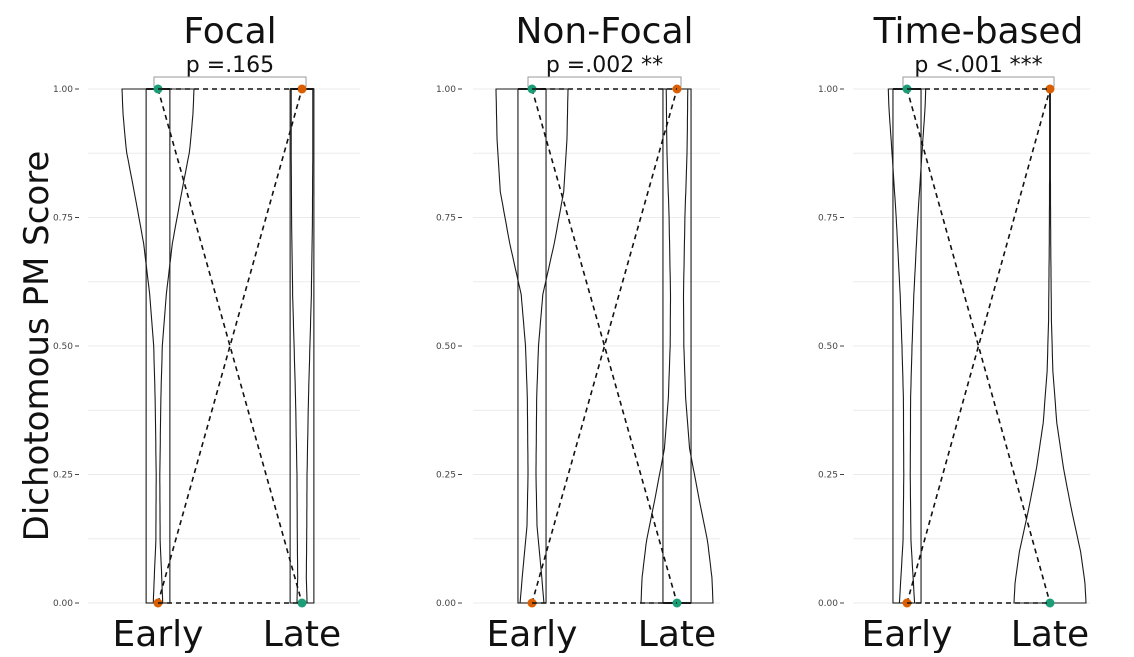  I want to click on p-value-label: p =.165, so click(230, 65).